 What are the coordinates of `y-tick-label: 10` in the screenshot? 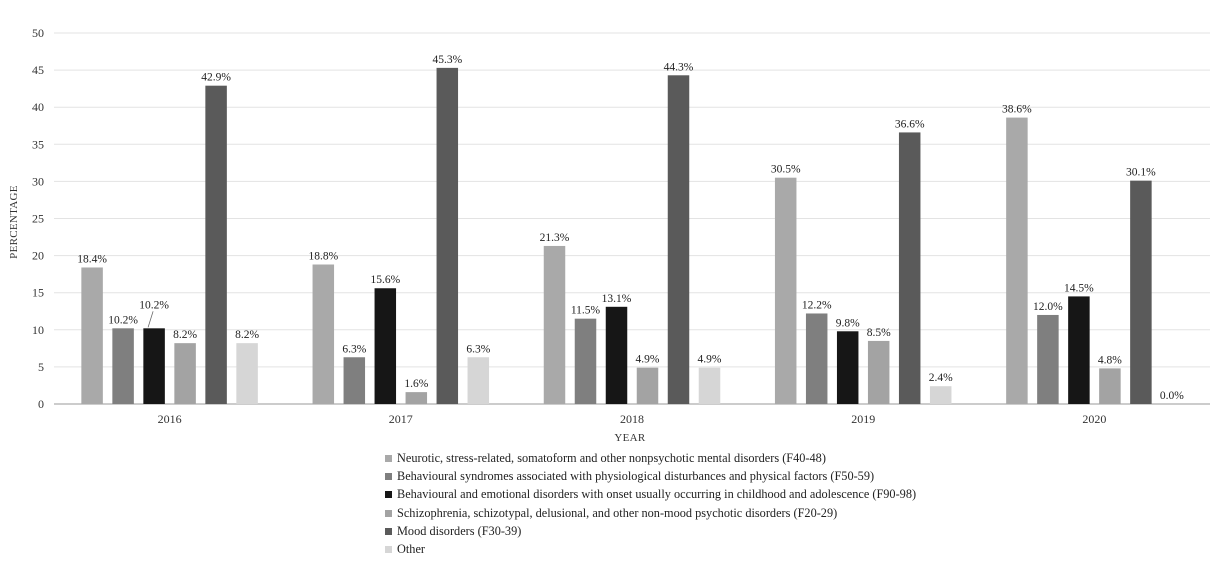 It's located at (38, 330).